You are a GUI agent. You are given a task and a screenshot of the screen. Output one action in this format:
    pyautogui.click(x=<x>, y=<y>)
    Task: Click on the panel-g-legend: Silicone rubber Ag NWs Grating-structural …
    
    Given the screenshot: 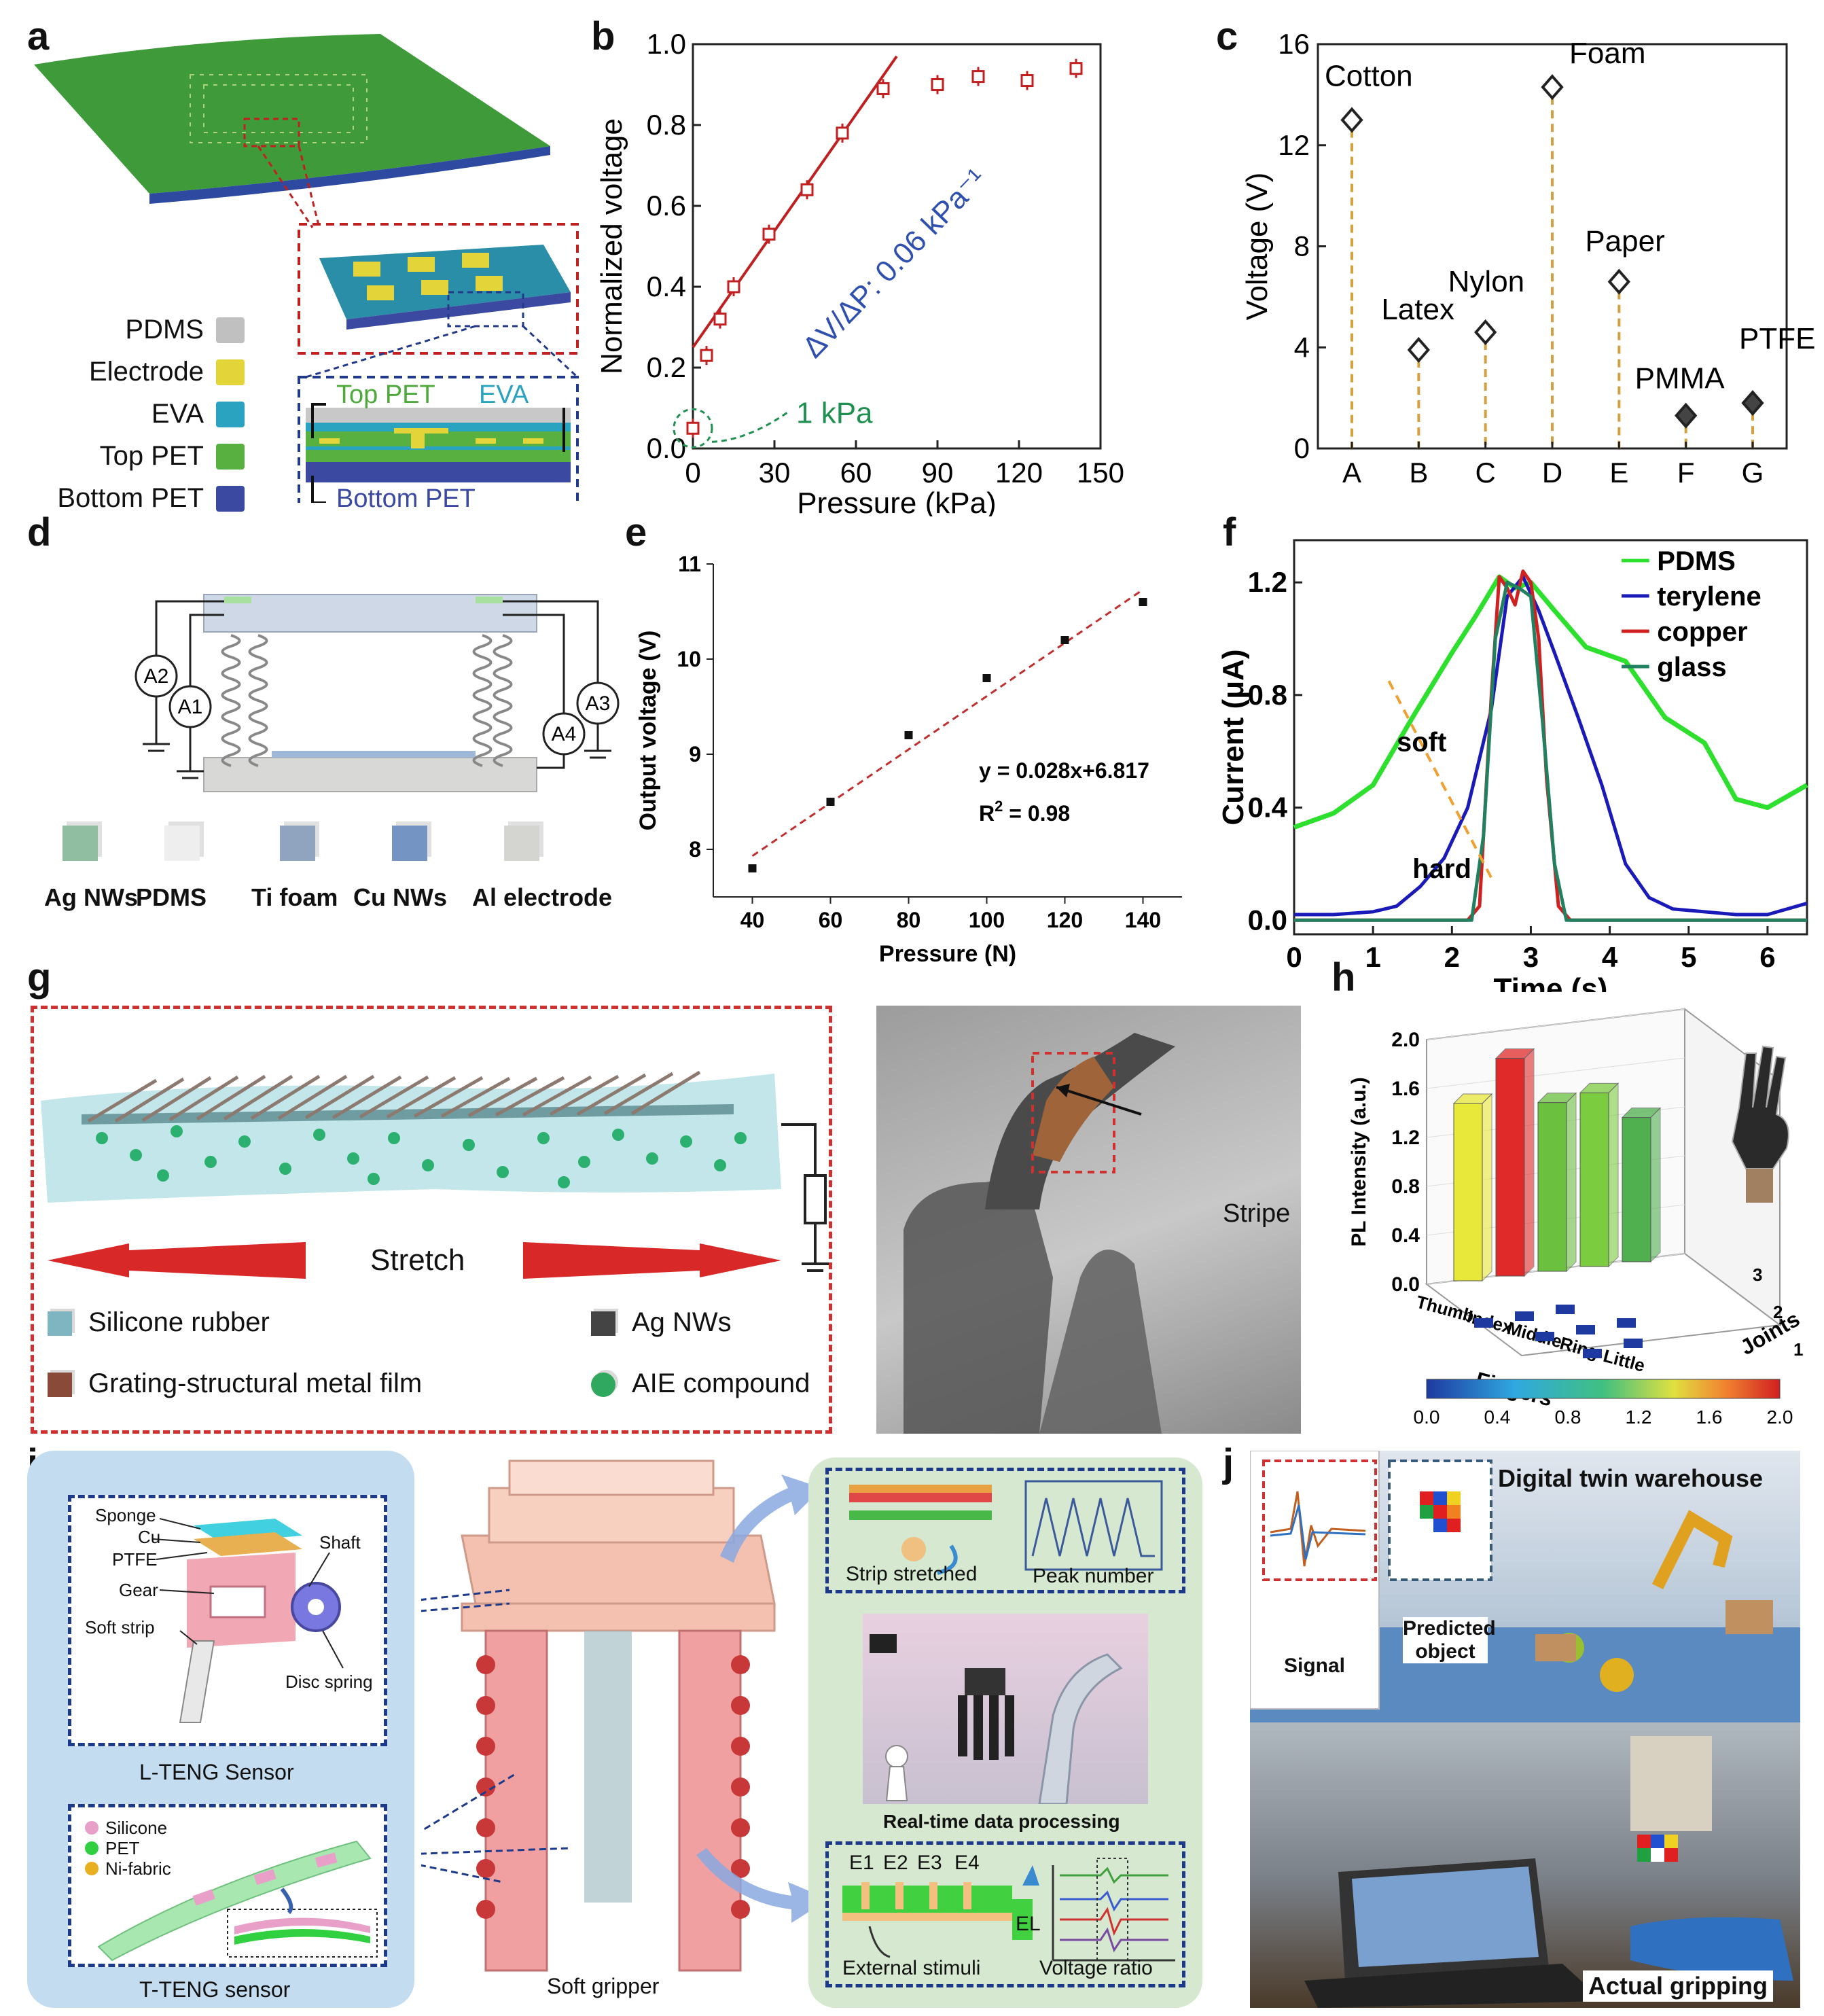 What is the action you would take?
    pyautogui.click(x=431, y=1362)
    